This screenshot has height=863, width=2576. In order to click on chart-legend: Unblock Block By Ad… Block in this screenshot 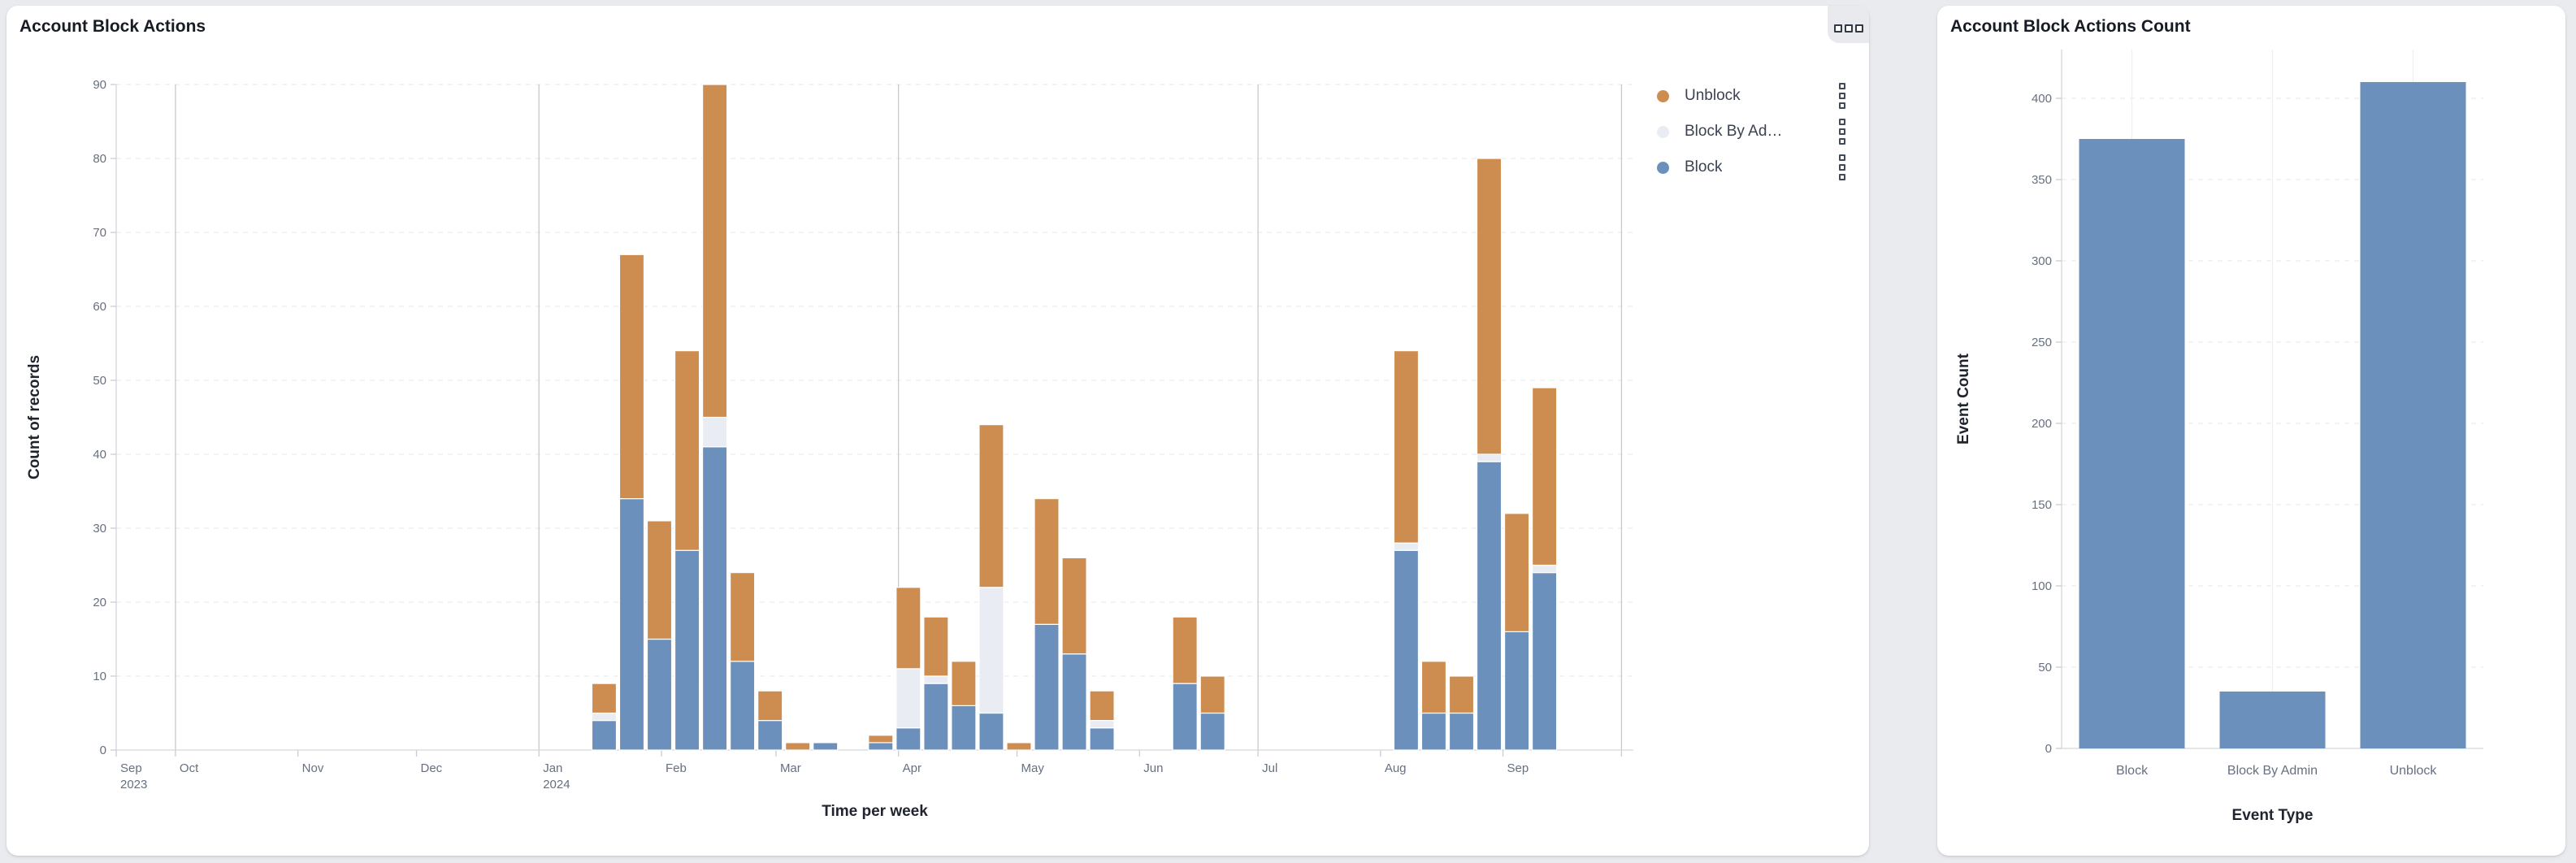, I will do `click(1759, 131)`.